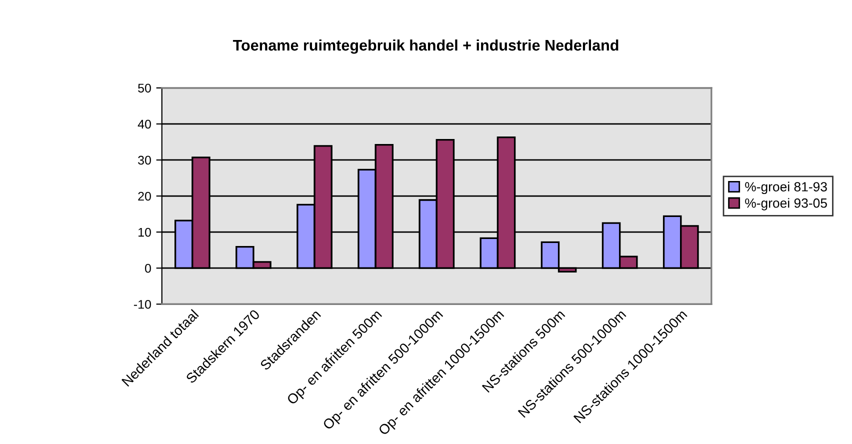  I want to click on y-tick-label: 40, so click(144, 124).